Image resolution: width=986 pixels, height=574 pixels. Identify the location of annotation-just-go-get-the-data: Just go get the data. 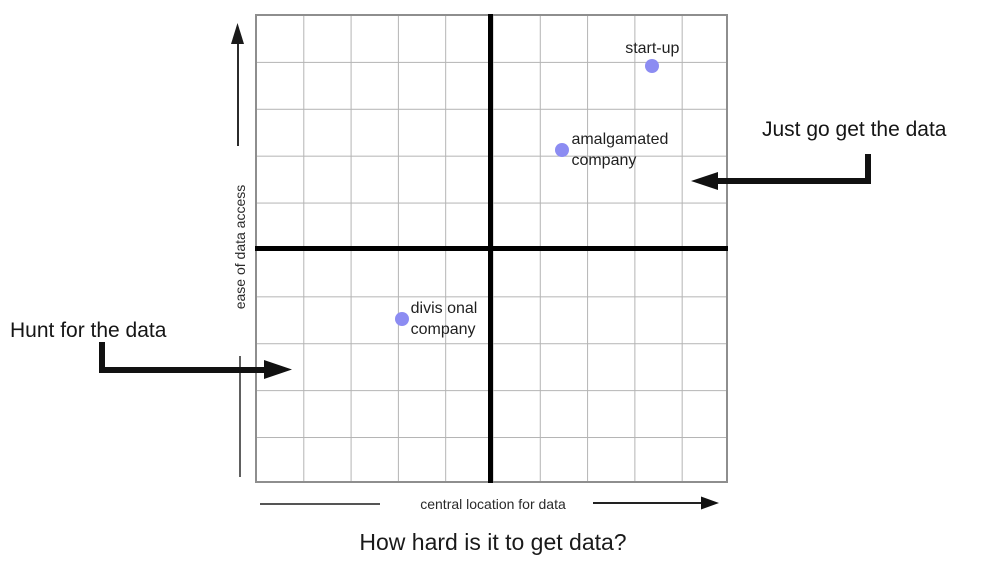
(854, 129).